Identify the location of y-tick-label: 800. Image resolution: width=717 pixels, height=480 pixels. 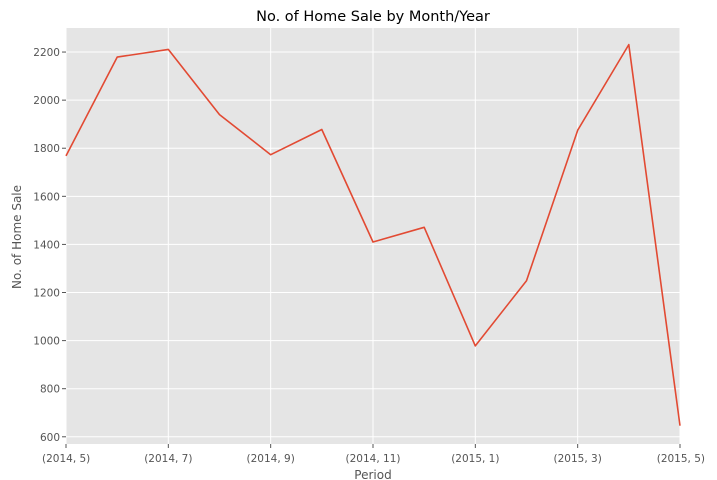
(50, 390).